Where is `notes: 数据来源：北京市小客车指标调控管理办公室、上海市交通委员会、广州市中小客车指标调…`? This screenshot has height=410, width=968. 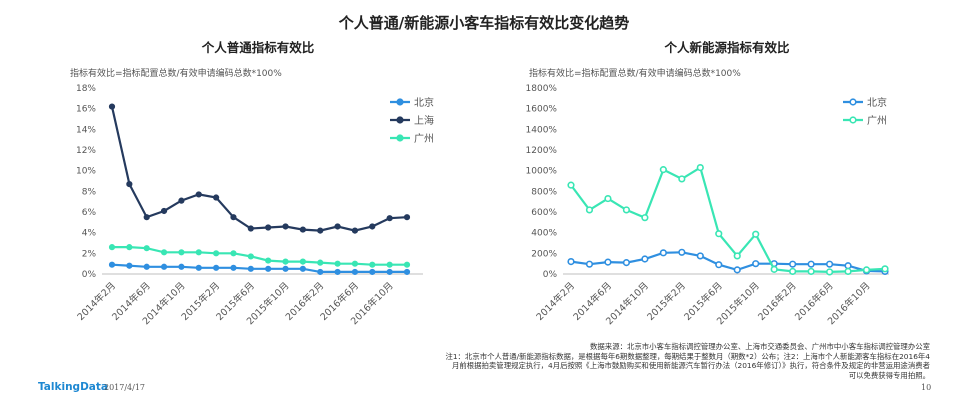
notes: 数据来源：北京市小客车指标调控管理办公室、上海市交通委员会、广州市中小客车指标调… is located at coordinates (610, 361).